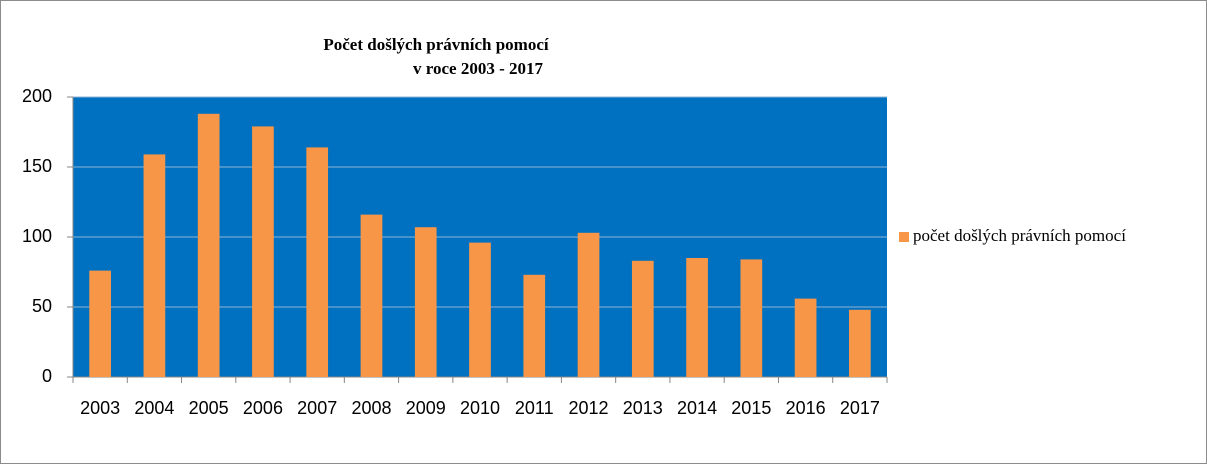 The image size is (1207, 464). I want to click on x-tick-label: 2013, so click(643, 408).